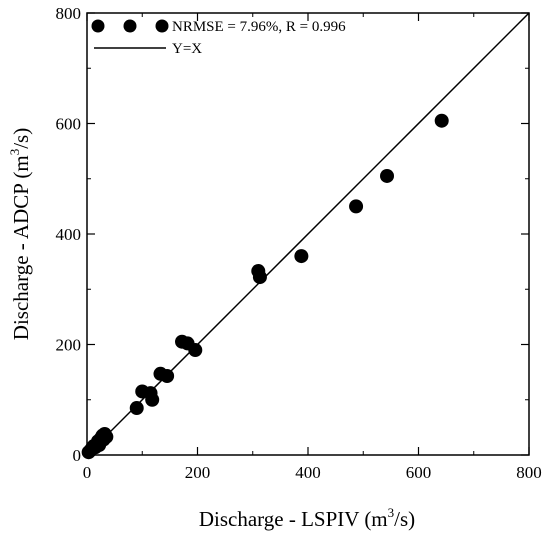 The height and width of the screenshot is (533, 550). Describe the element at coordinates (187, 49) in the screenshot. I see `legend-label-line: Y=X` at that location.